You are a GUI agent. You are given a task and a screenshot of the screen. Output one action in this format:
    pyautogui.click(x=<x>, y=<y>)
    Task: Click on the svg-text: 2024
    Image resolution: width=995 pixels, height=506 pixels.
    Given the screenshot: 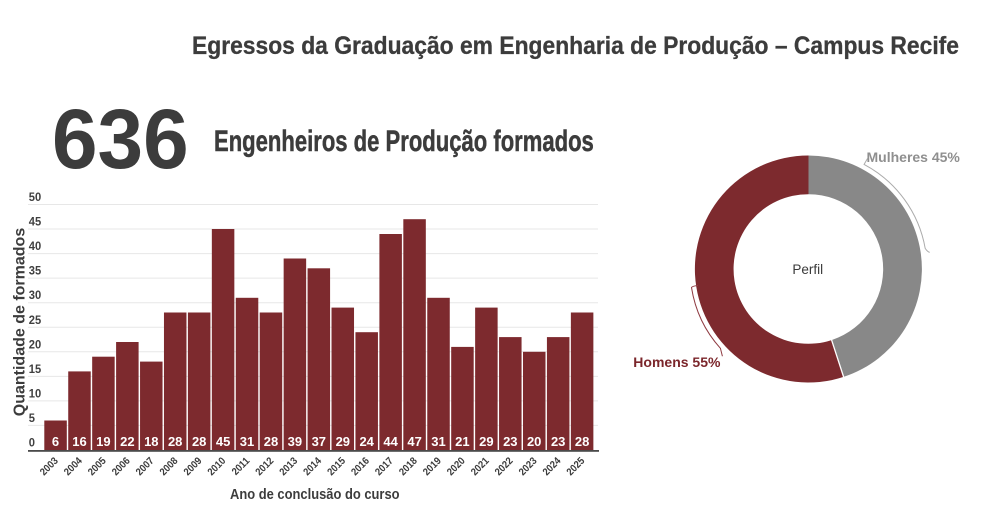 What is the action you would take?
    pyautogui.click(x=552, y=466)
    